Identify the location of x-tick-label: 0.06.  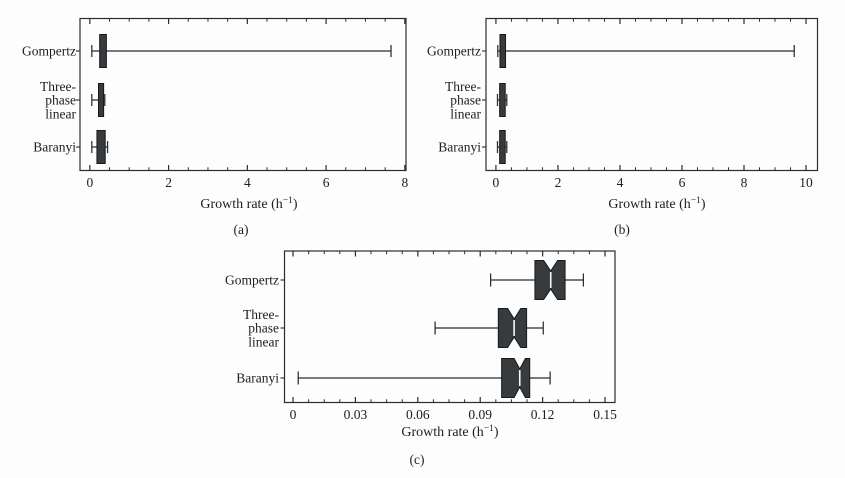
(418, 414).